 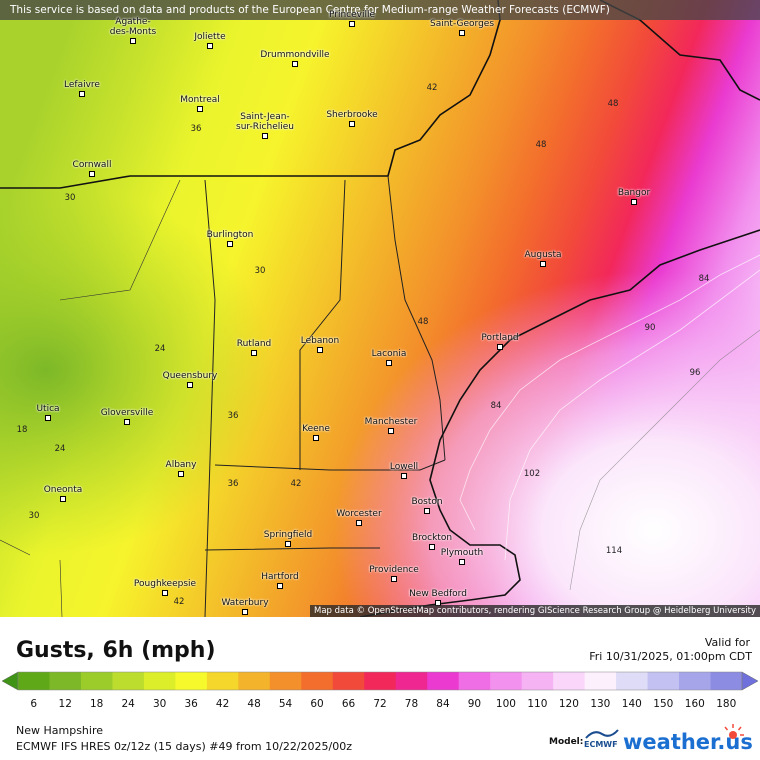 What do you see at coordinates (92, 165) in the screenshot?
I see `city-label: Cornwall` at bounding box center [92, 165].